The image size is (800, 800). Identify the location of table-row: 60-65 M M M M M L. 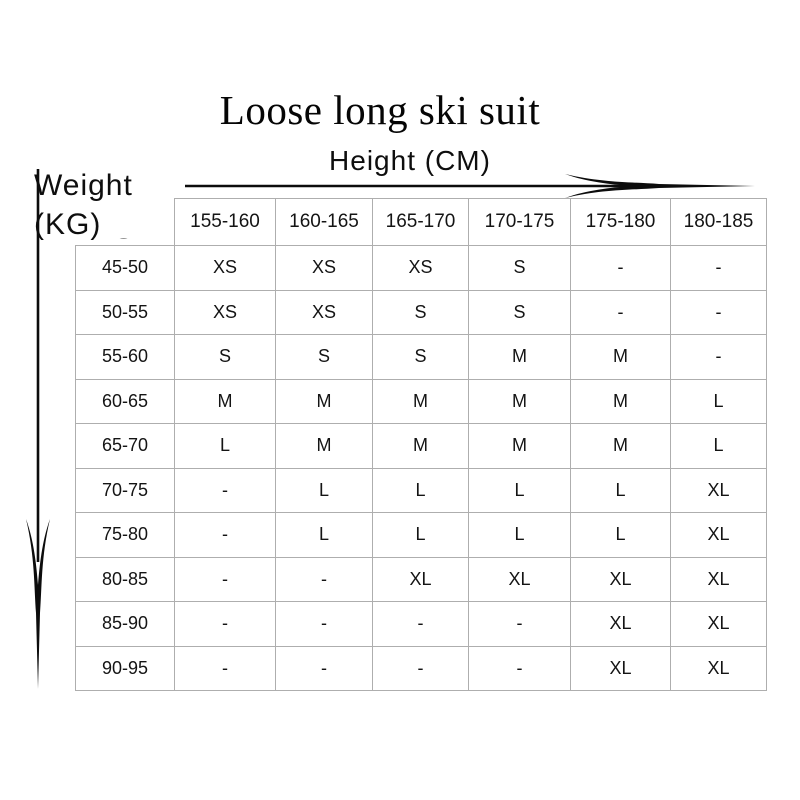
(421, 401).